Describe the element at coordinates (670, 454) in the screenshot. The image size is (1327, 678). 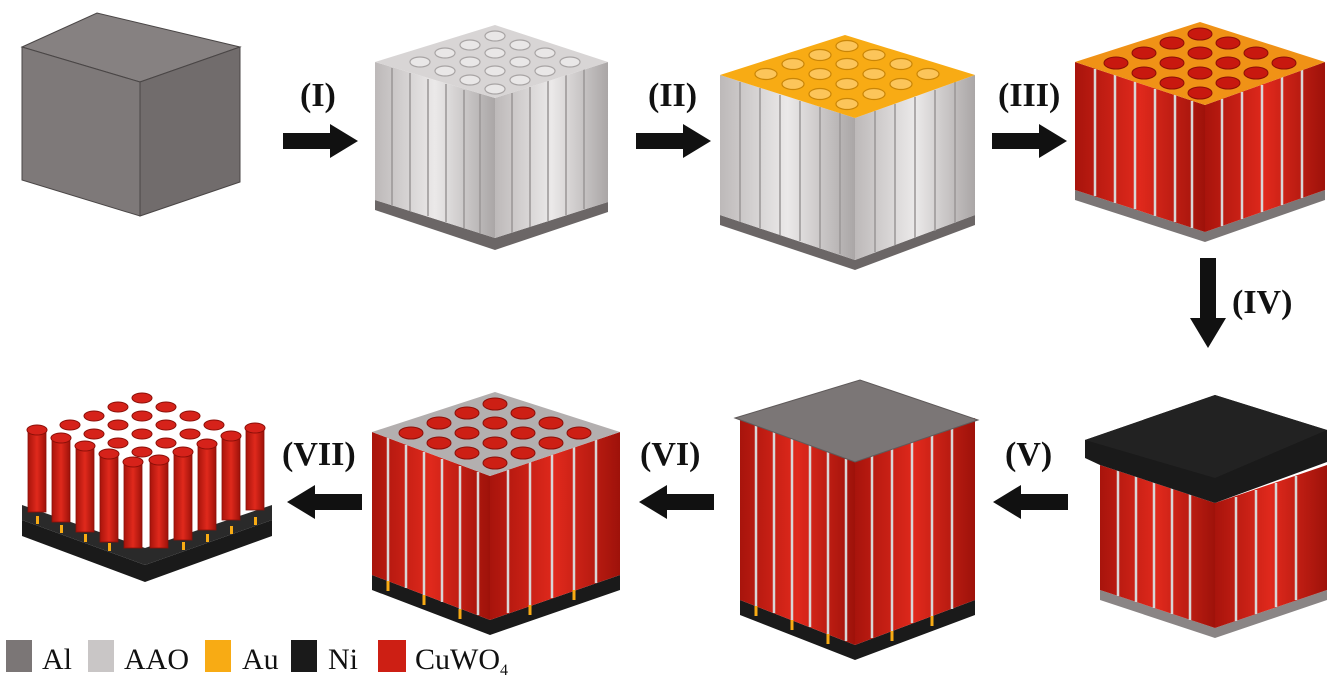
I see `step-label-6: (VI)` at that location.